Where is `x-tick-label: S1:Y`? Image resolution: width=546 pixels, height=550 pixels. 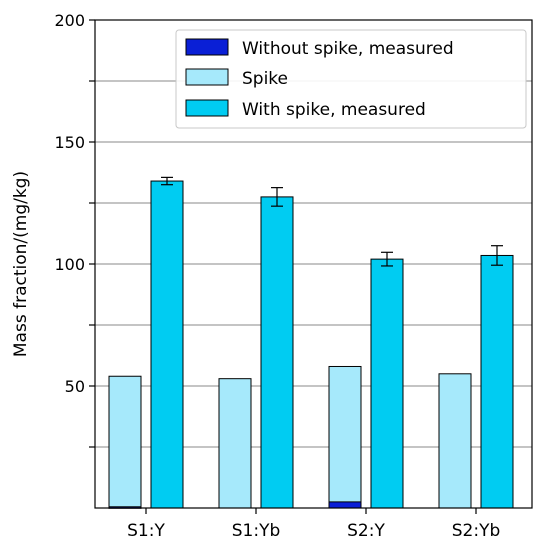
x-tick-label: S1:Y is located at coordinates (146, 531).